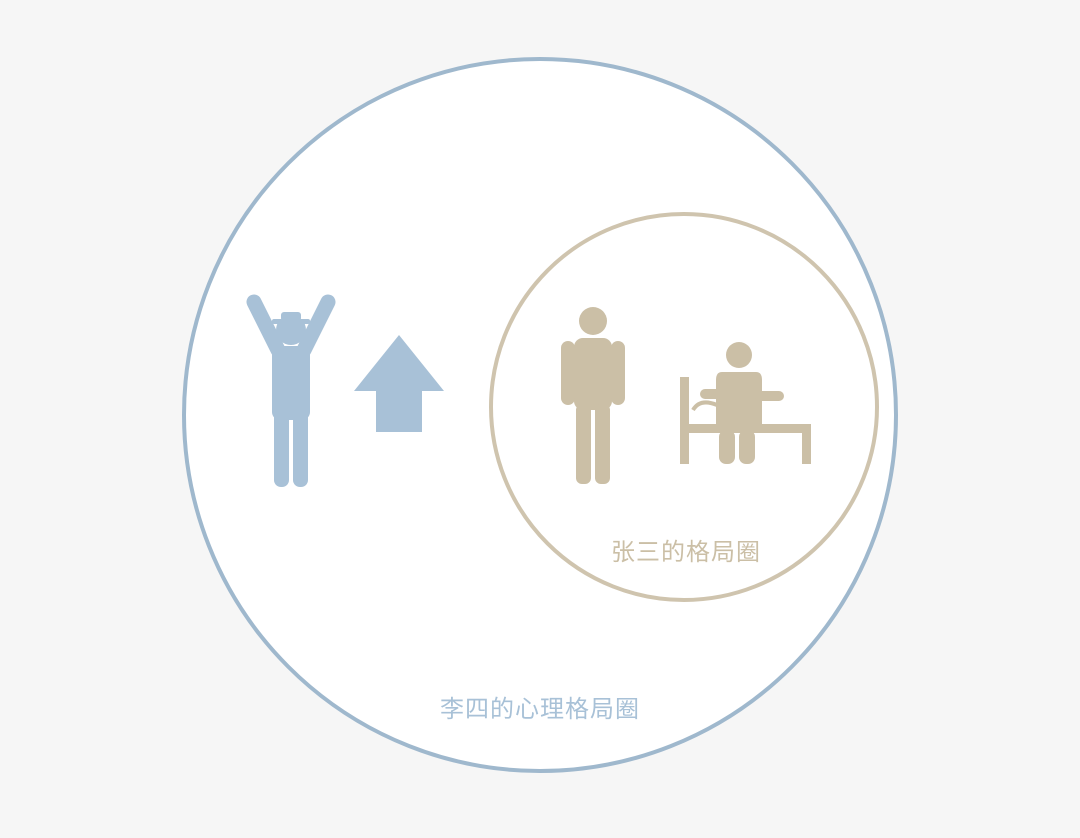  Describe the element at coordinates (399, 383) in the screenshot. I see `up-arrow-icon` at that location.